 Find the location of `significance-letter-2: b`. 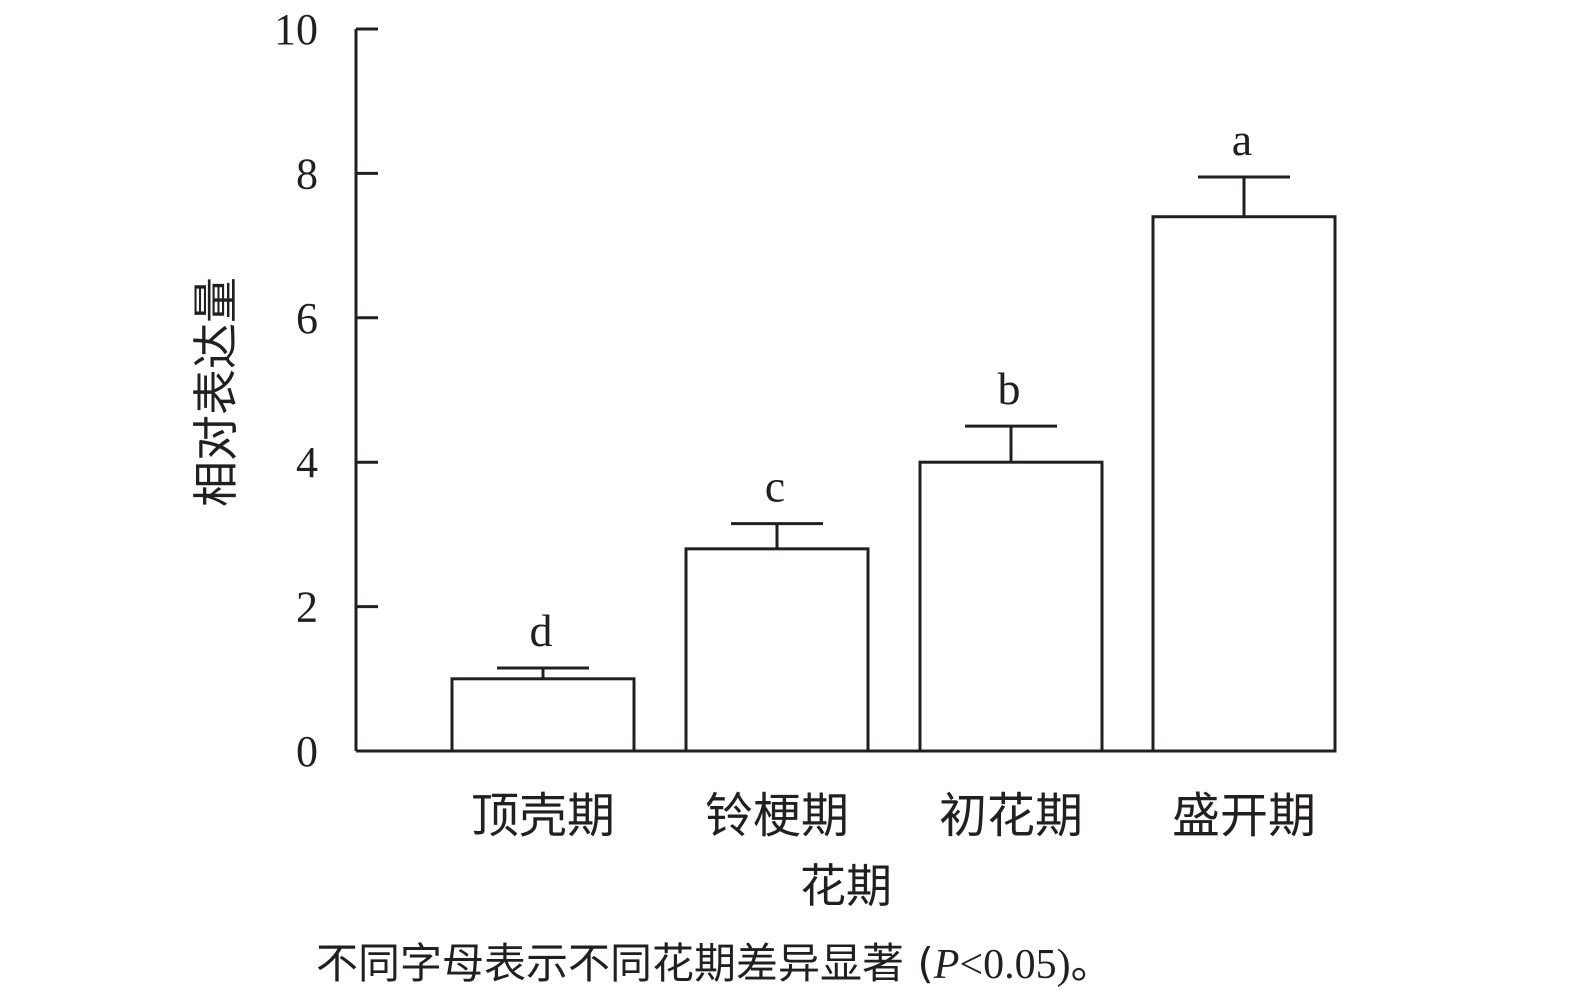

significance-letter-2: b is located at coordinates (1009, 388).